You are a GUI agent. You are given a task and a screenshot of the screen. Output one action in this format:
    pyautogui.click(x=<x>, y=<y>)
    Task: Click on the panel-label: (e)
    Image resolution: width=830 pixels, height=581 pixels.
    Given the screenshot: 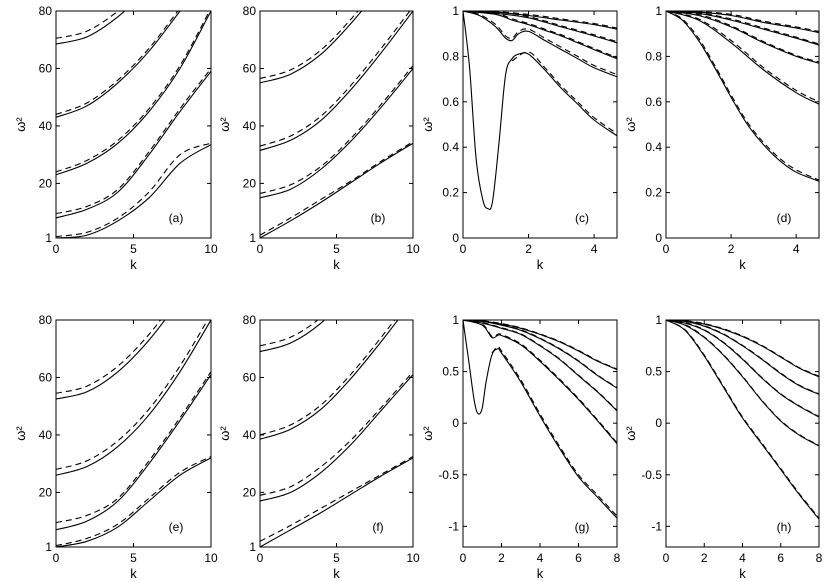 What is the action you would take?
    pyautogui.click(x=176, y=527)
    